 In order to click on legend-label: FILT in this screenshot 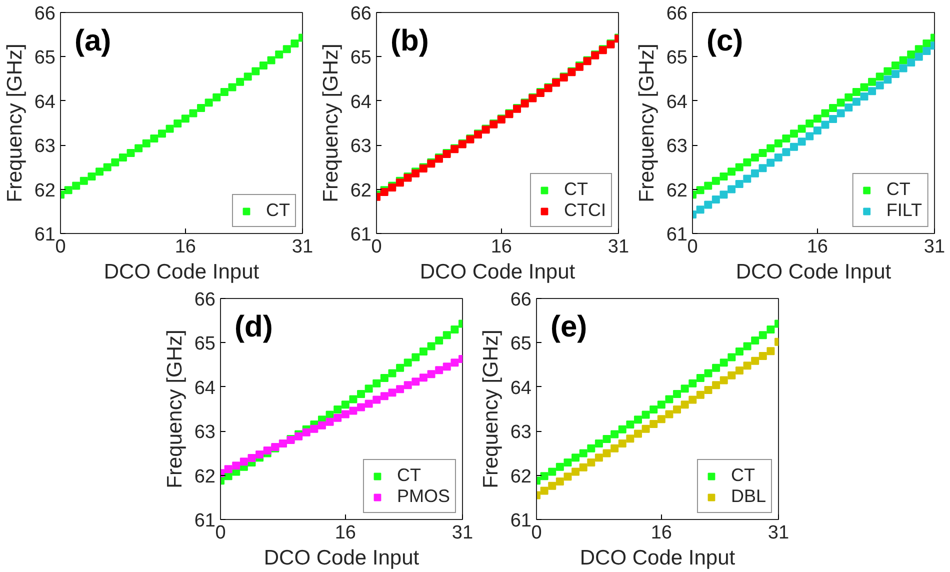, I will do `click(904, 210)`.